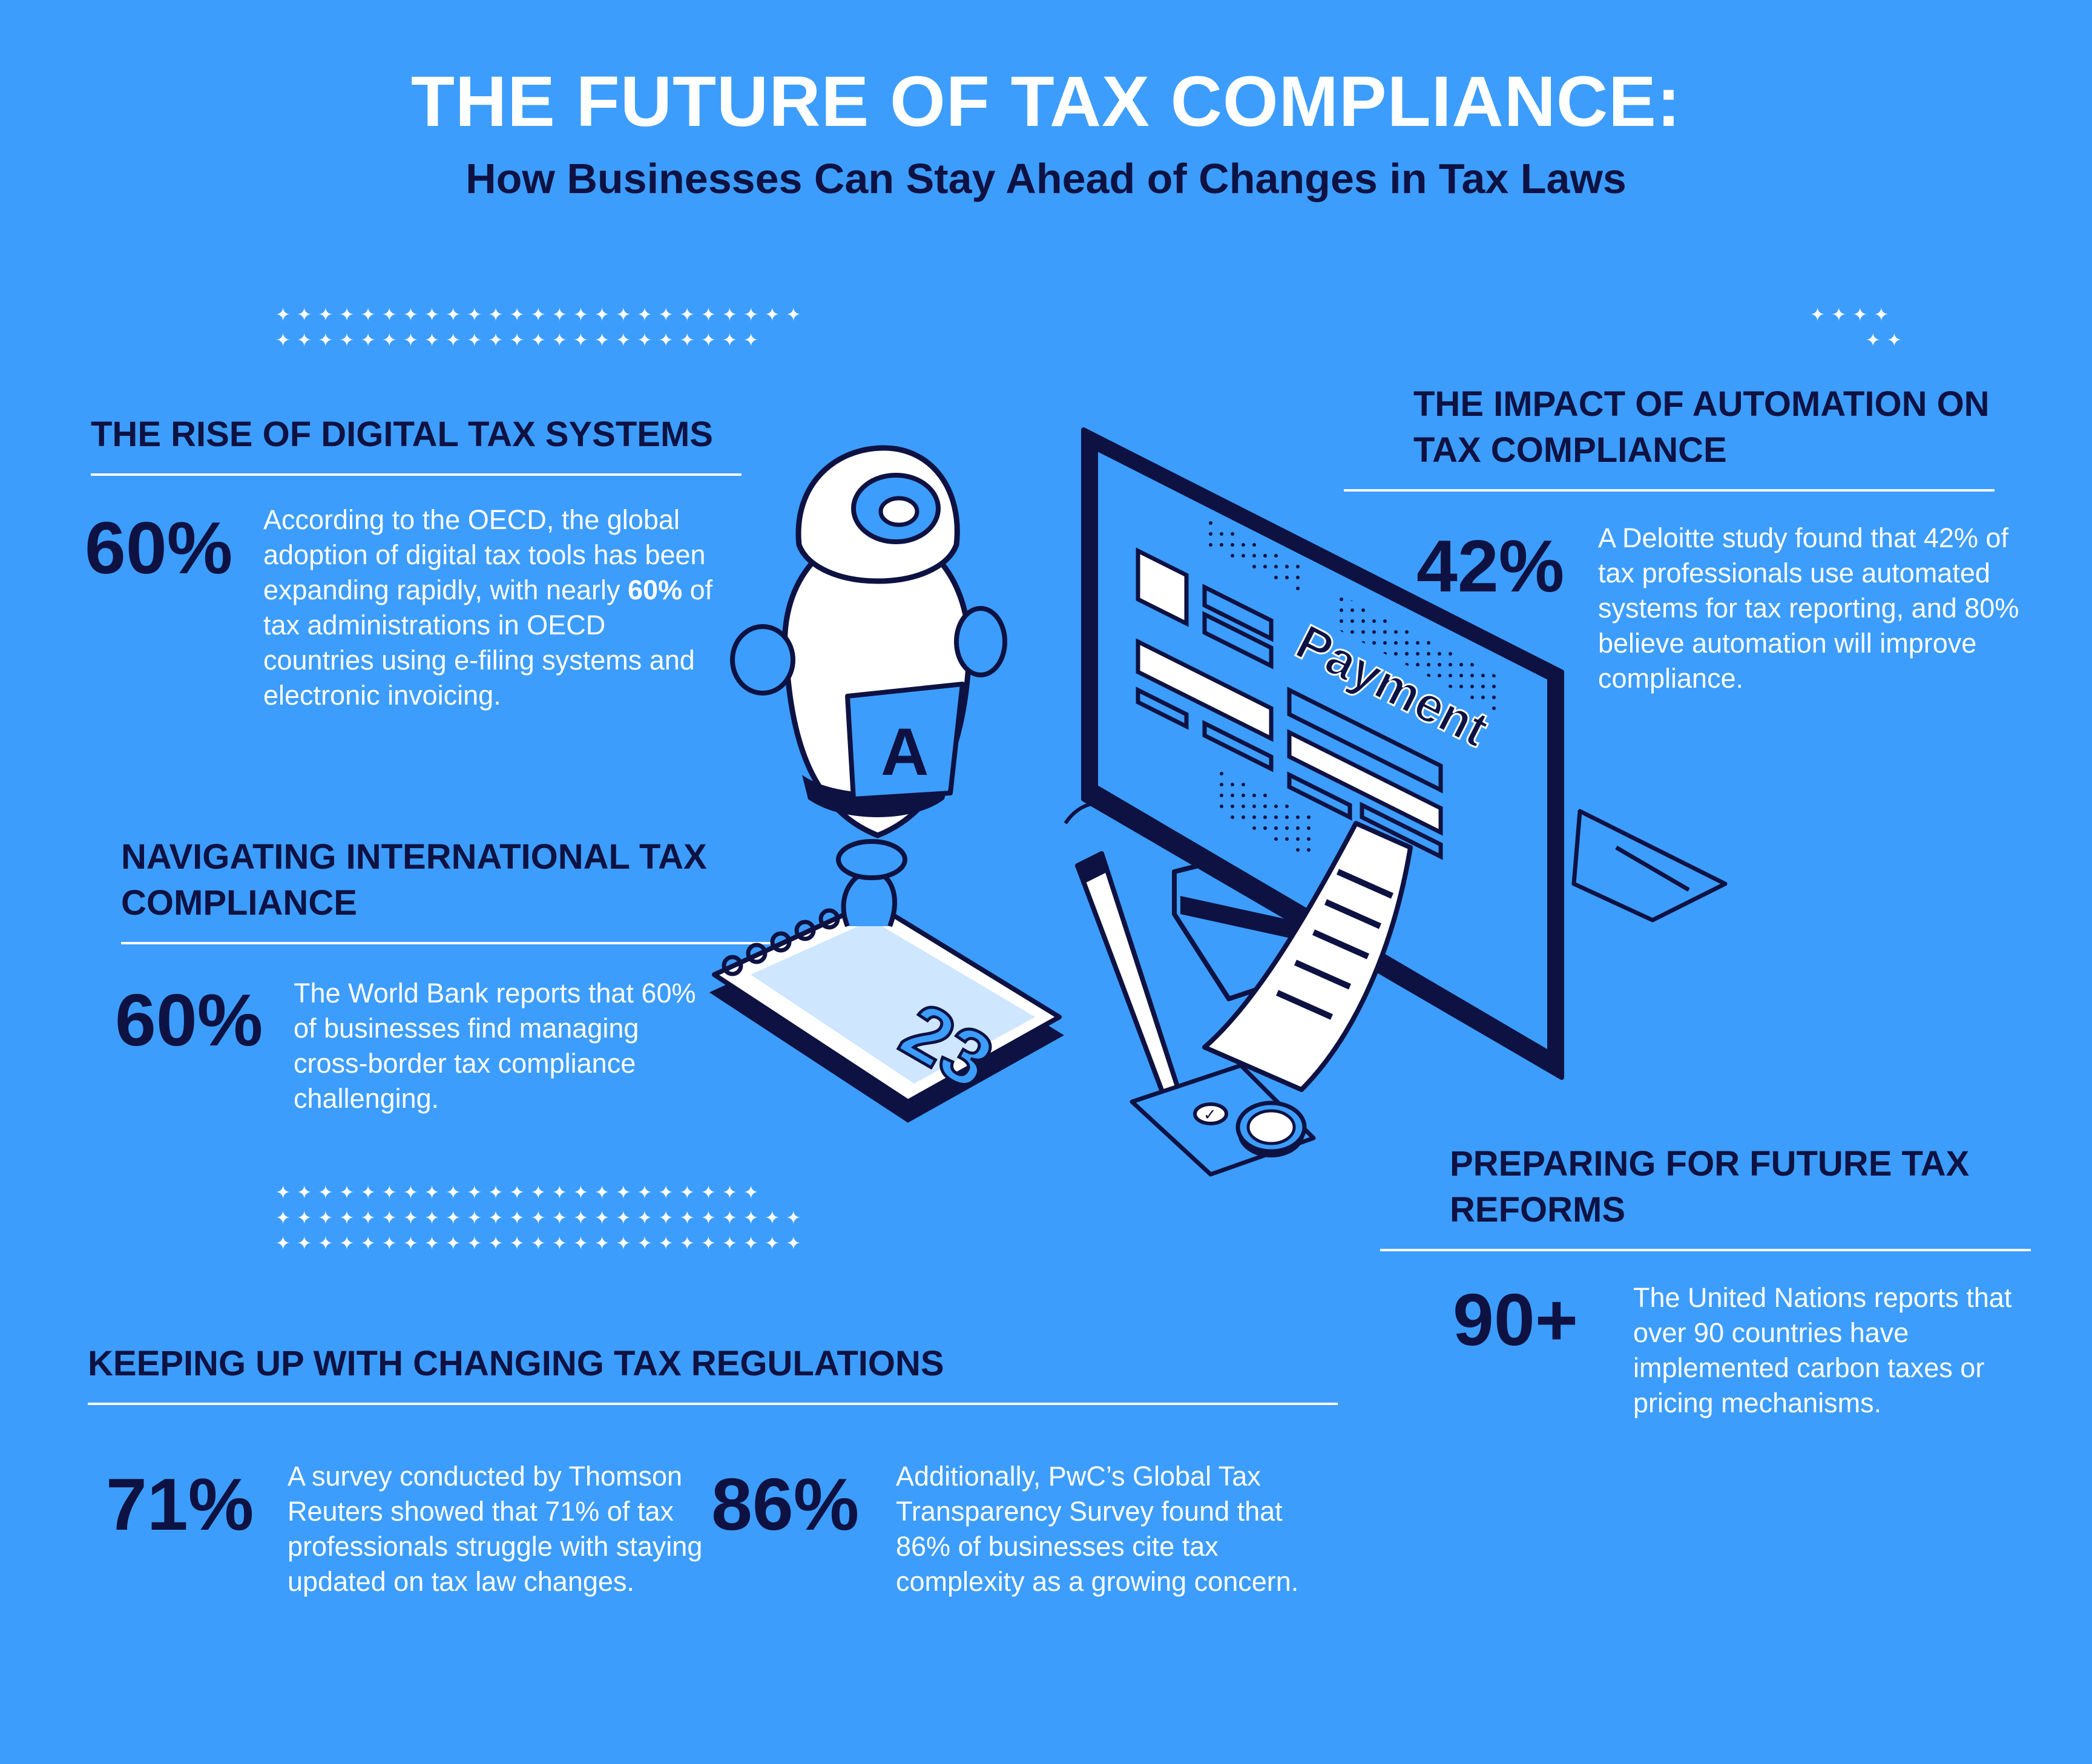  What do you see at coordinates (868, 686) in the screenshot?
I see `robot-icon: A` at bounding box center [868, 686].